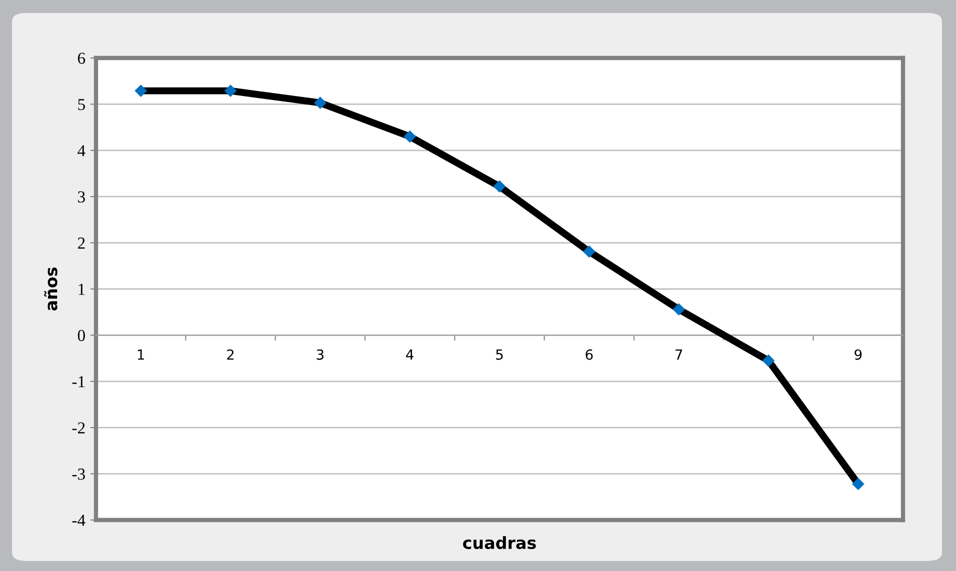 The height and width of the screenshot is (571, 956). Describe the element at coordinates (858, 354) in the screenshot. I see `x-tick-label: 9` at that location.